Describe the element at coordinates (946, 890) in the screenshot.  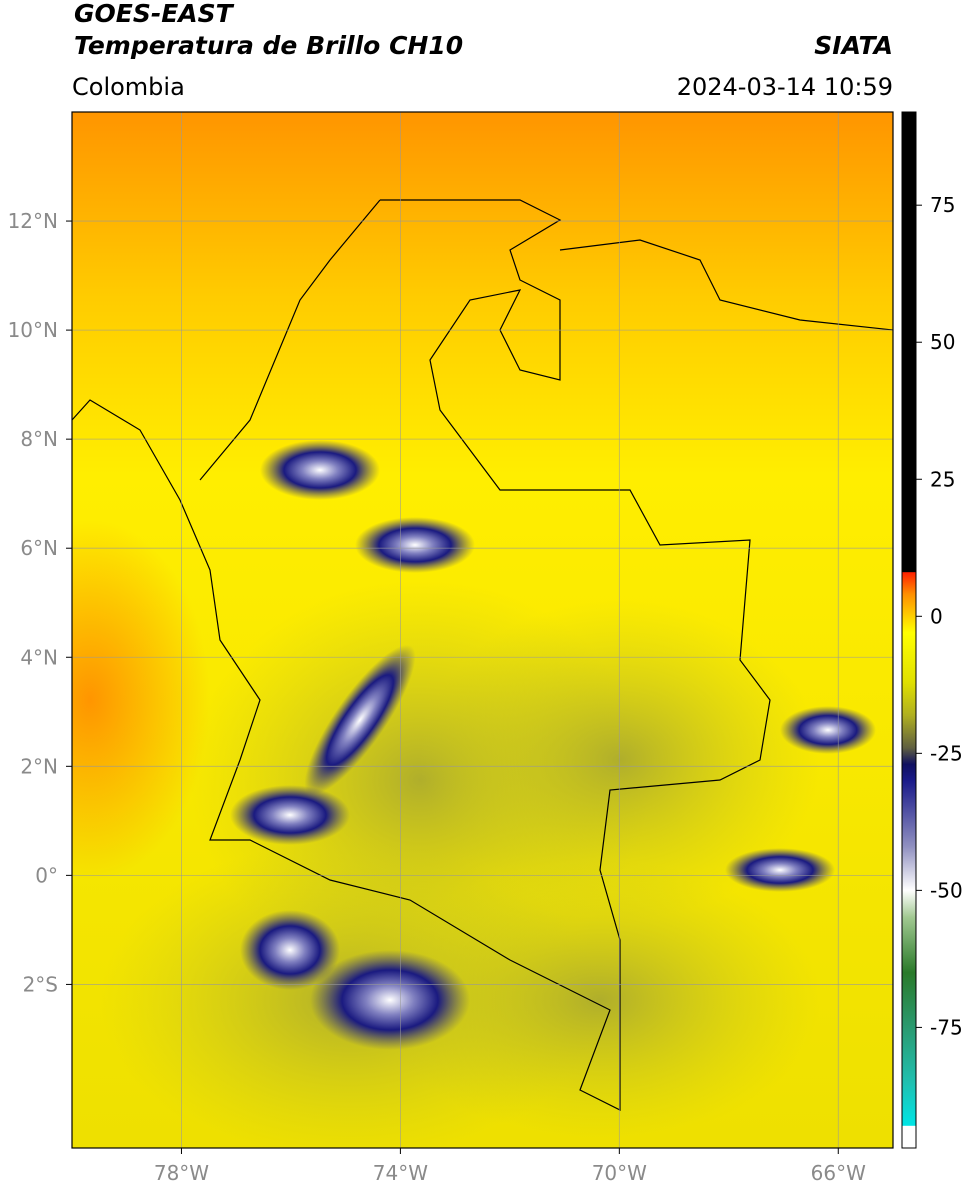
I see `colorbar-tick-label: -50` at that location.